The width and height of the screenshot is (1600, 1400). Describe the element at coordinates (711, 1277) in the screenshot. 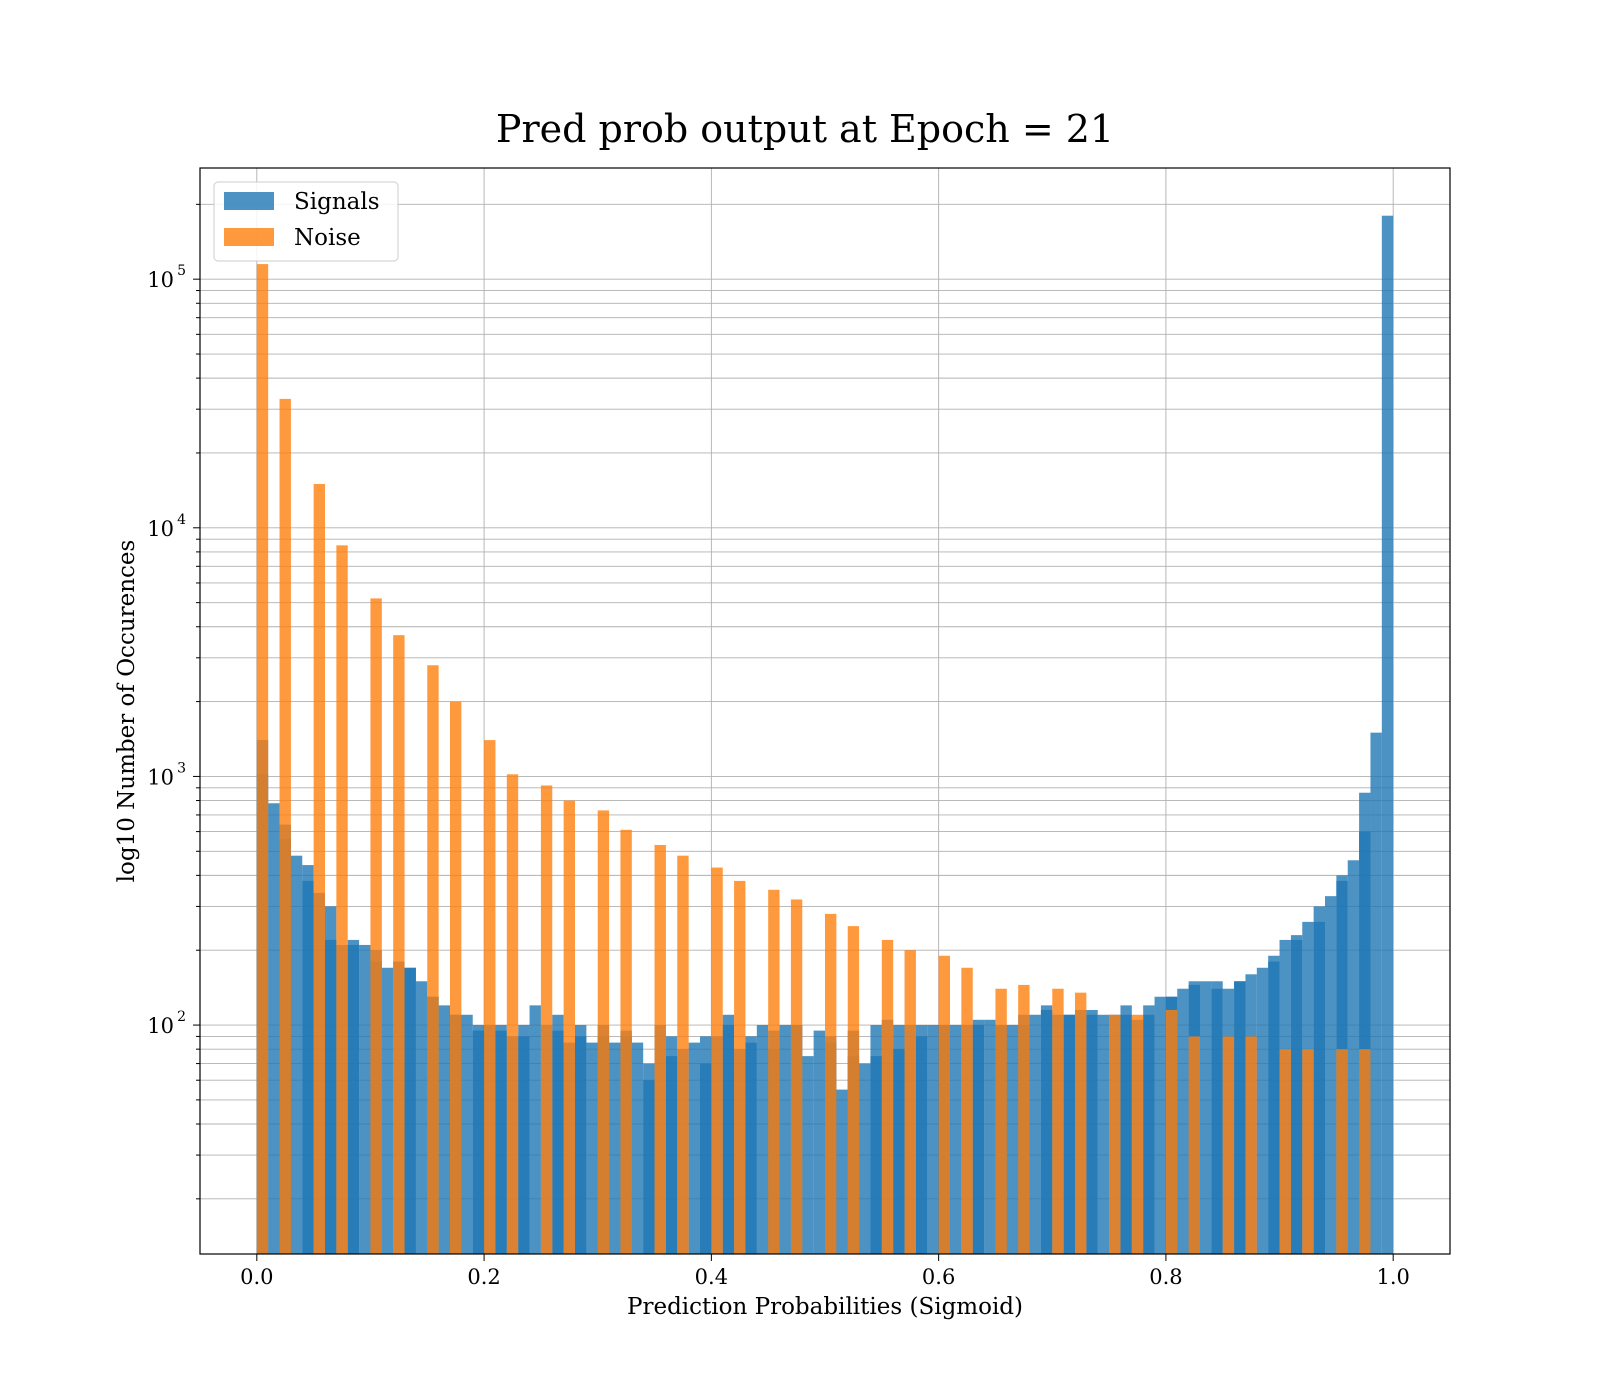

I see `x-tick-label: 0.4` at that location.